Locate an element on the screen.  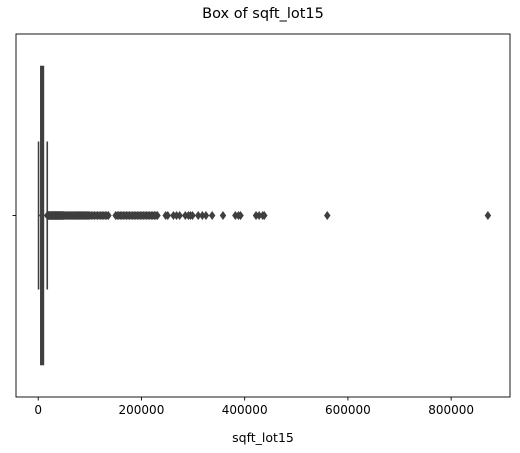
x-axis-label: sqft_lot15 is located at coordinates (263, 437).